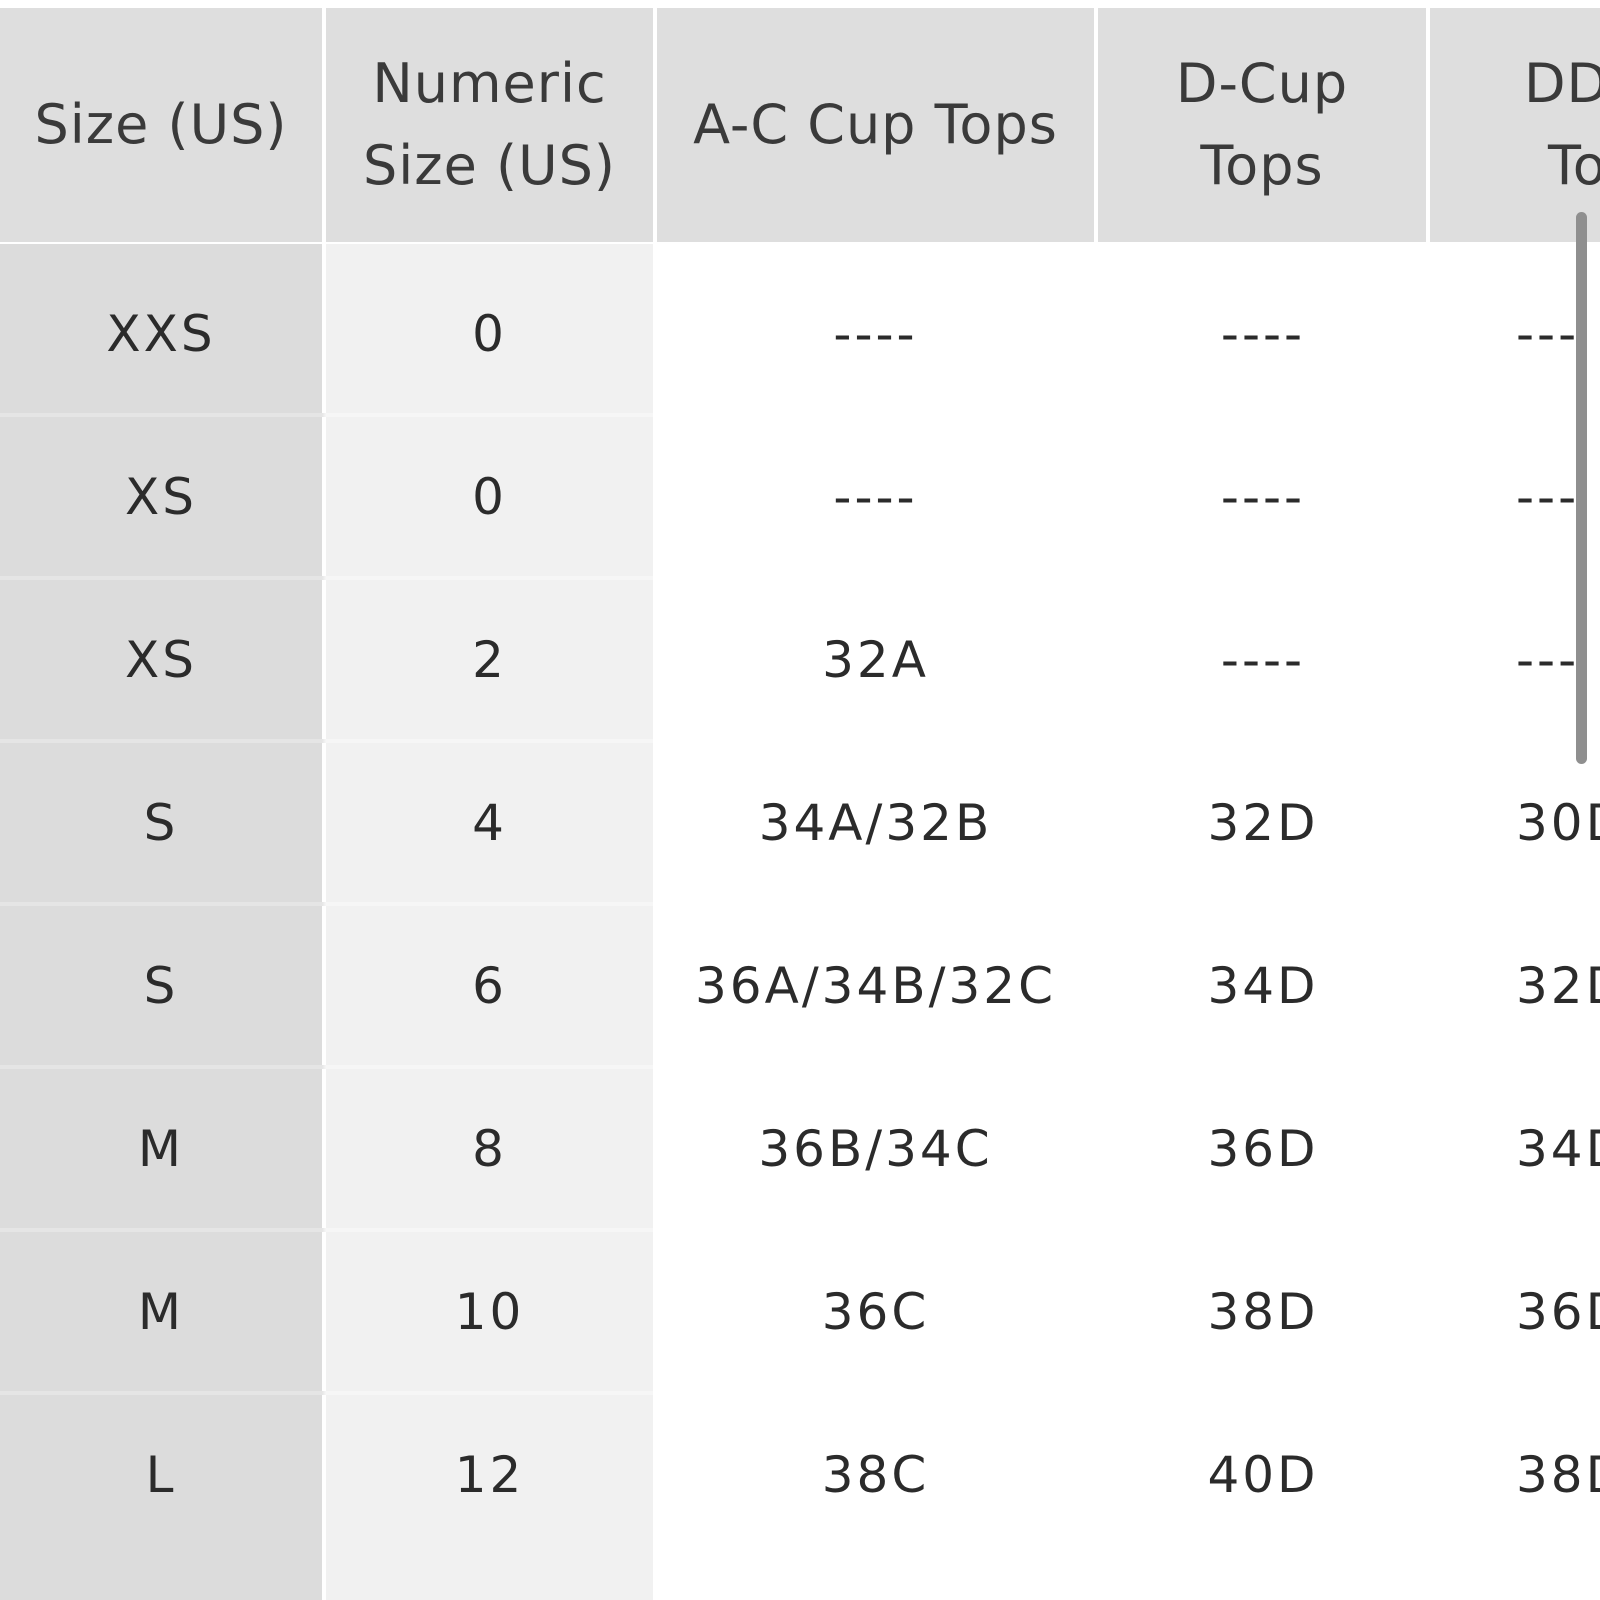 The image size is (1600, 1600). I want to click on table-cell-numeric: 6, so click(489, 985).